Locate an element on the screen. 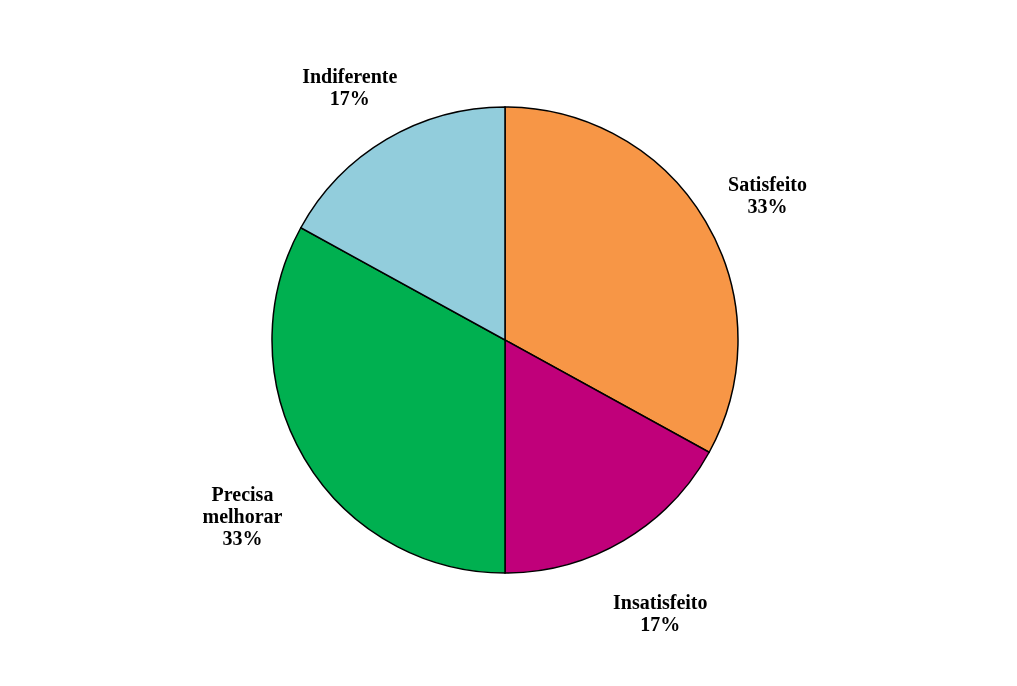 The height and width of the screenshot is (686, 1017). slice-label: Indiferente is located at coordinates (350, 76).